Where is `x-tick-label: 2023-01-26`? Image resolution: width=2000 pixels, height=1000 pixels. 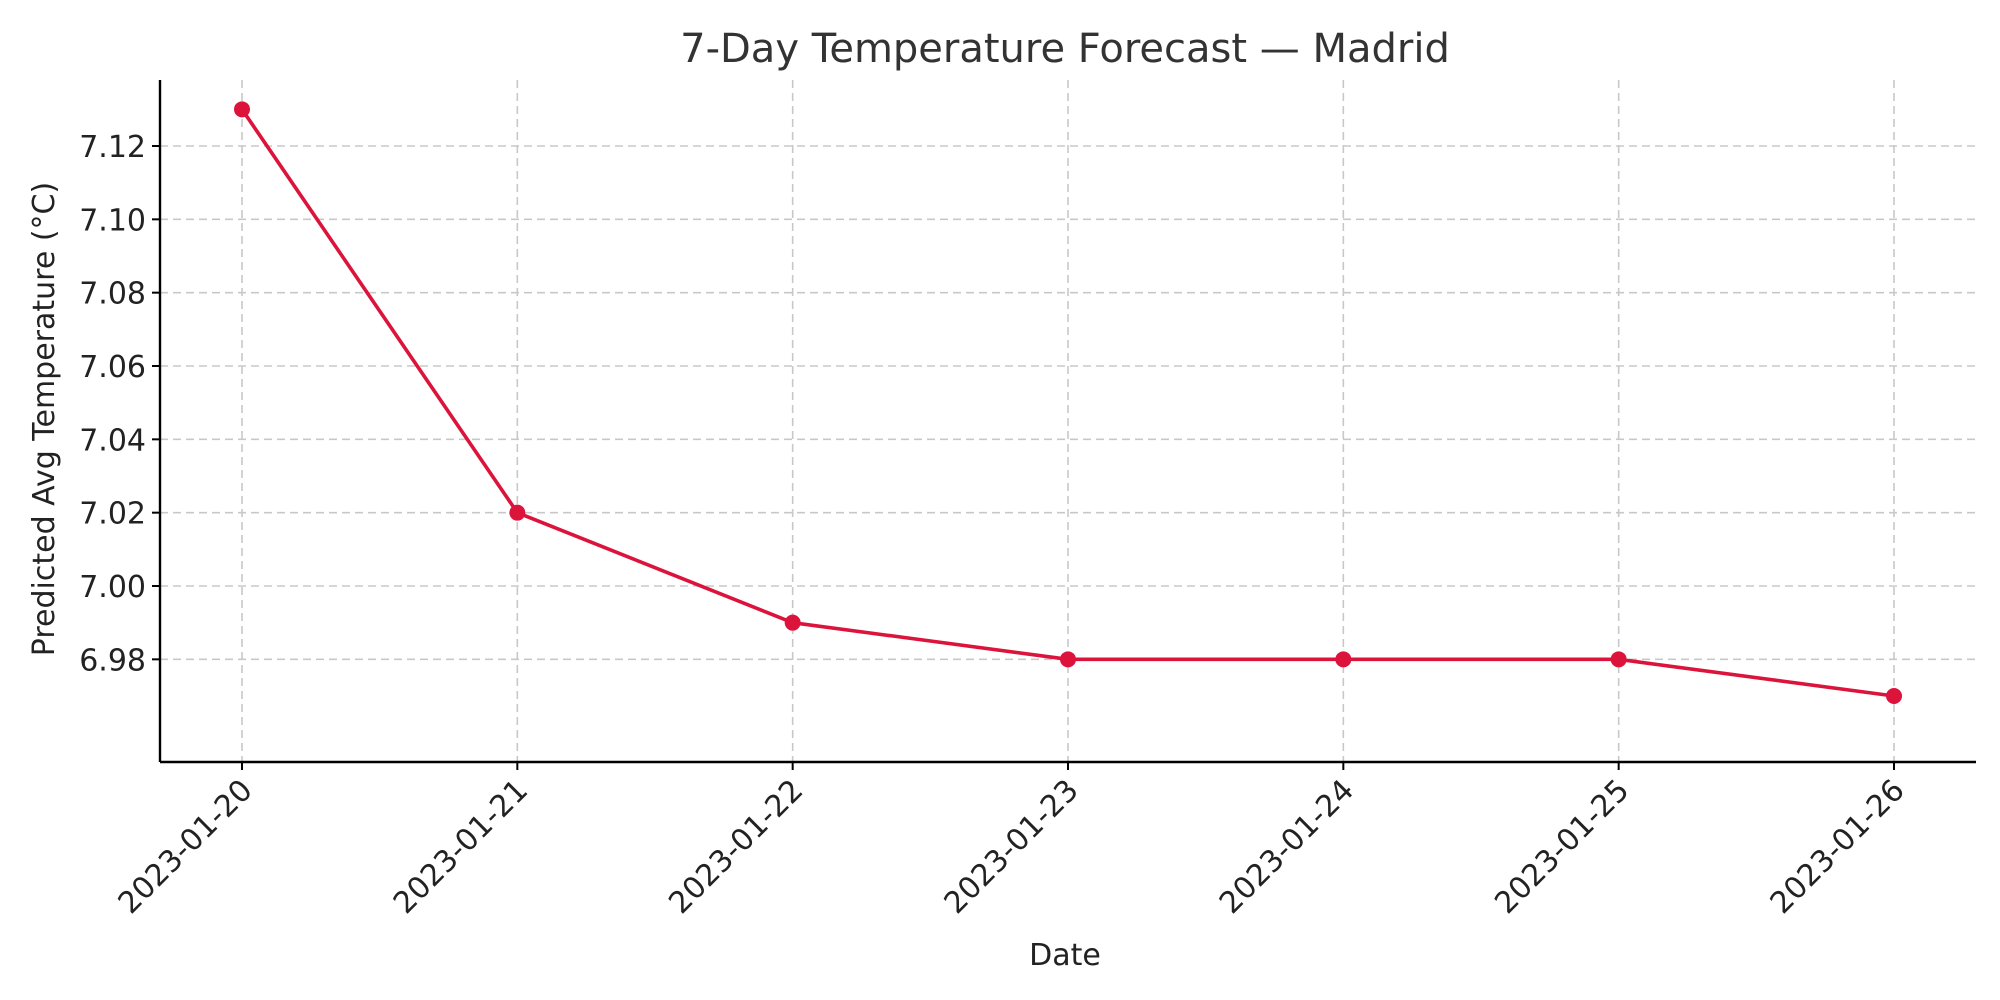
x-tick-label: 2023-01-26 is located at coordinates (1838, 847).